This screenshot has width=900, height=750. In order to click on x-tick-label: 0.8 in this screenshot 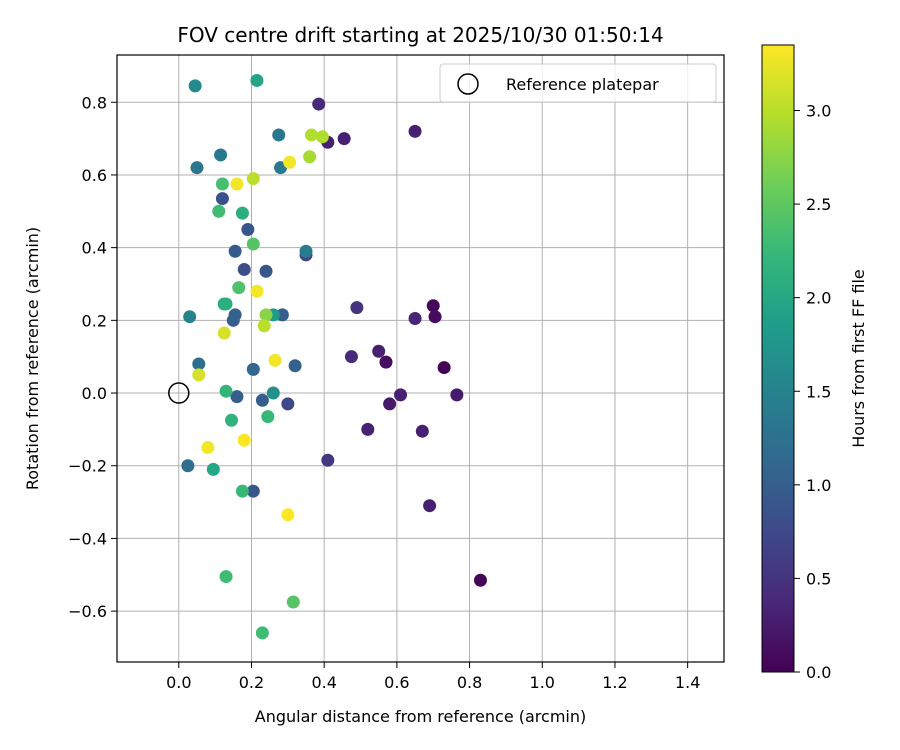, I will do `click(469, 682)`.